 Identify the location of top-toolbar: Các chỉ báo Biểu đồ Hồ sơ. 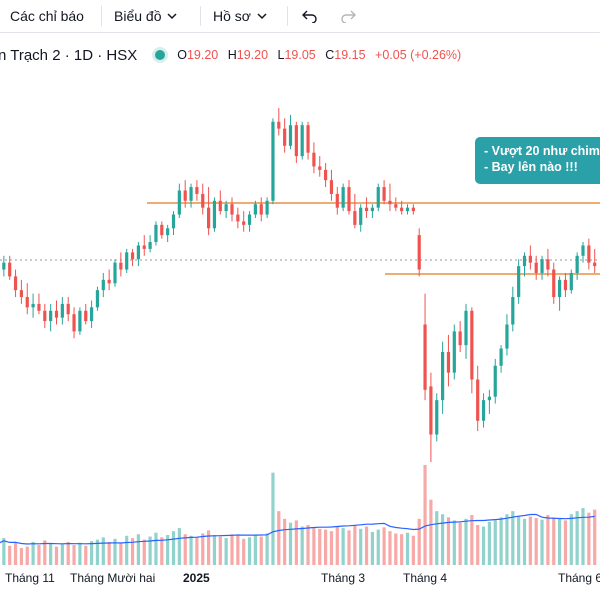
(300, 16).